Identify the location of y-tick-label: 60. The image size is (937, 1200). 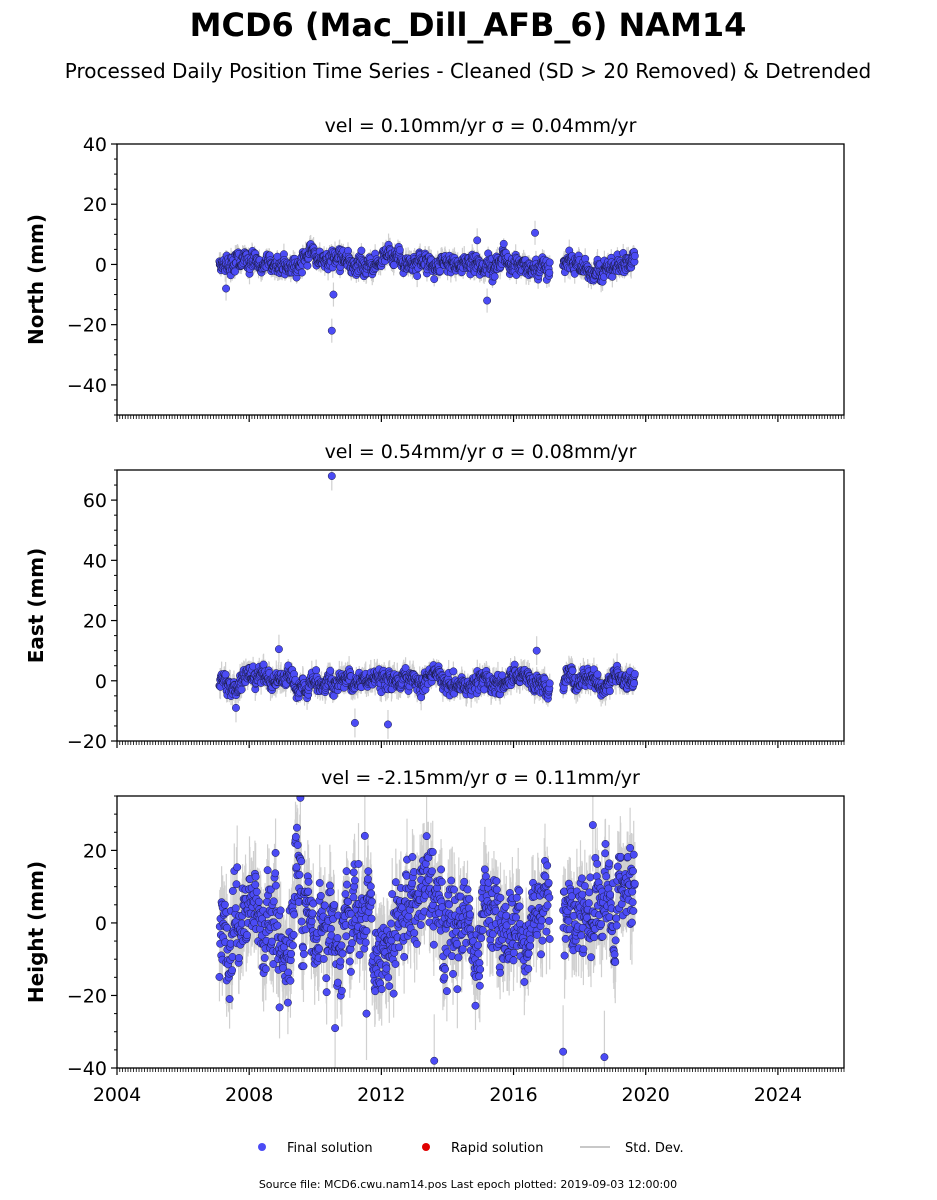
(95, 501).